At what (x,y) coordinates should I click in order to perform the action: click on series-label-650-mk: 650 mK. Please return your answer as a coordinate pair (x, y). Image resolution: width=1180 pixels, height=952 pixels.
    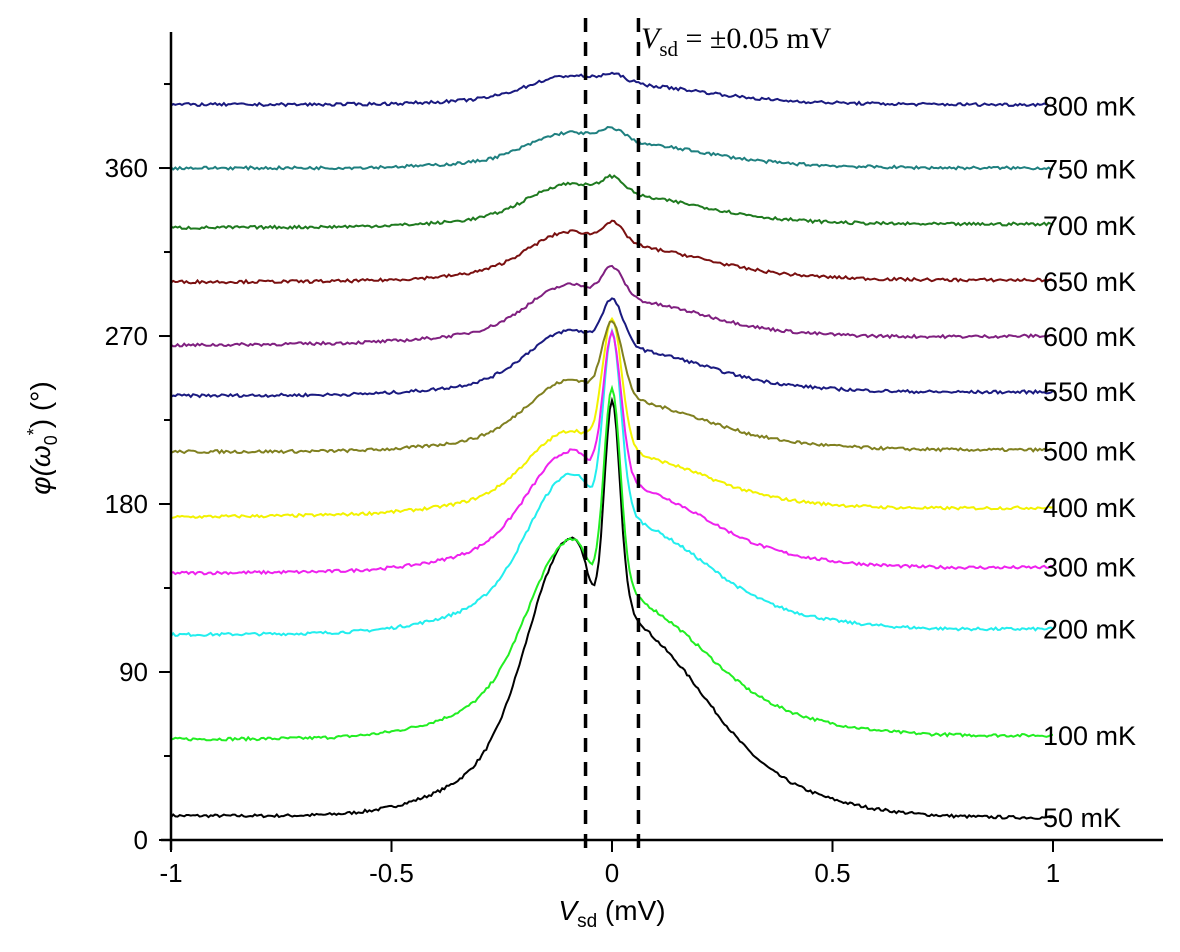
    Looking at the image, I should click on (1089, 282).